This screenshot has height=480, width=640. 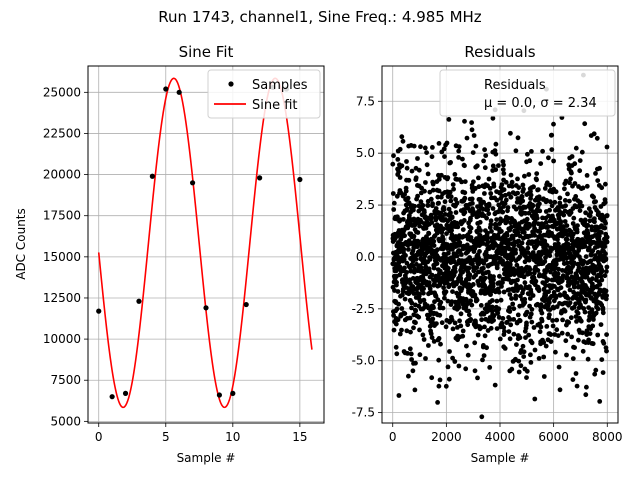 What do you see at coordinates (299, 437) in the screenshot?
I see `sine-fit-xtick-label: 15` at bounding box center [299, 437].